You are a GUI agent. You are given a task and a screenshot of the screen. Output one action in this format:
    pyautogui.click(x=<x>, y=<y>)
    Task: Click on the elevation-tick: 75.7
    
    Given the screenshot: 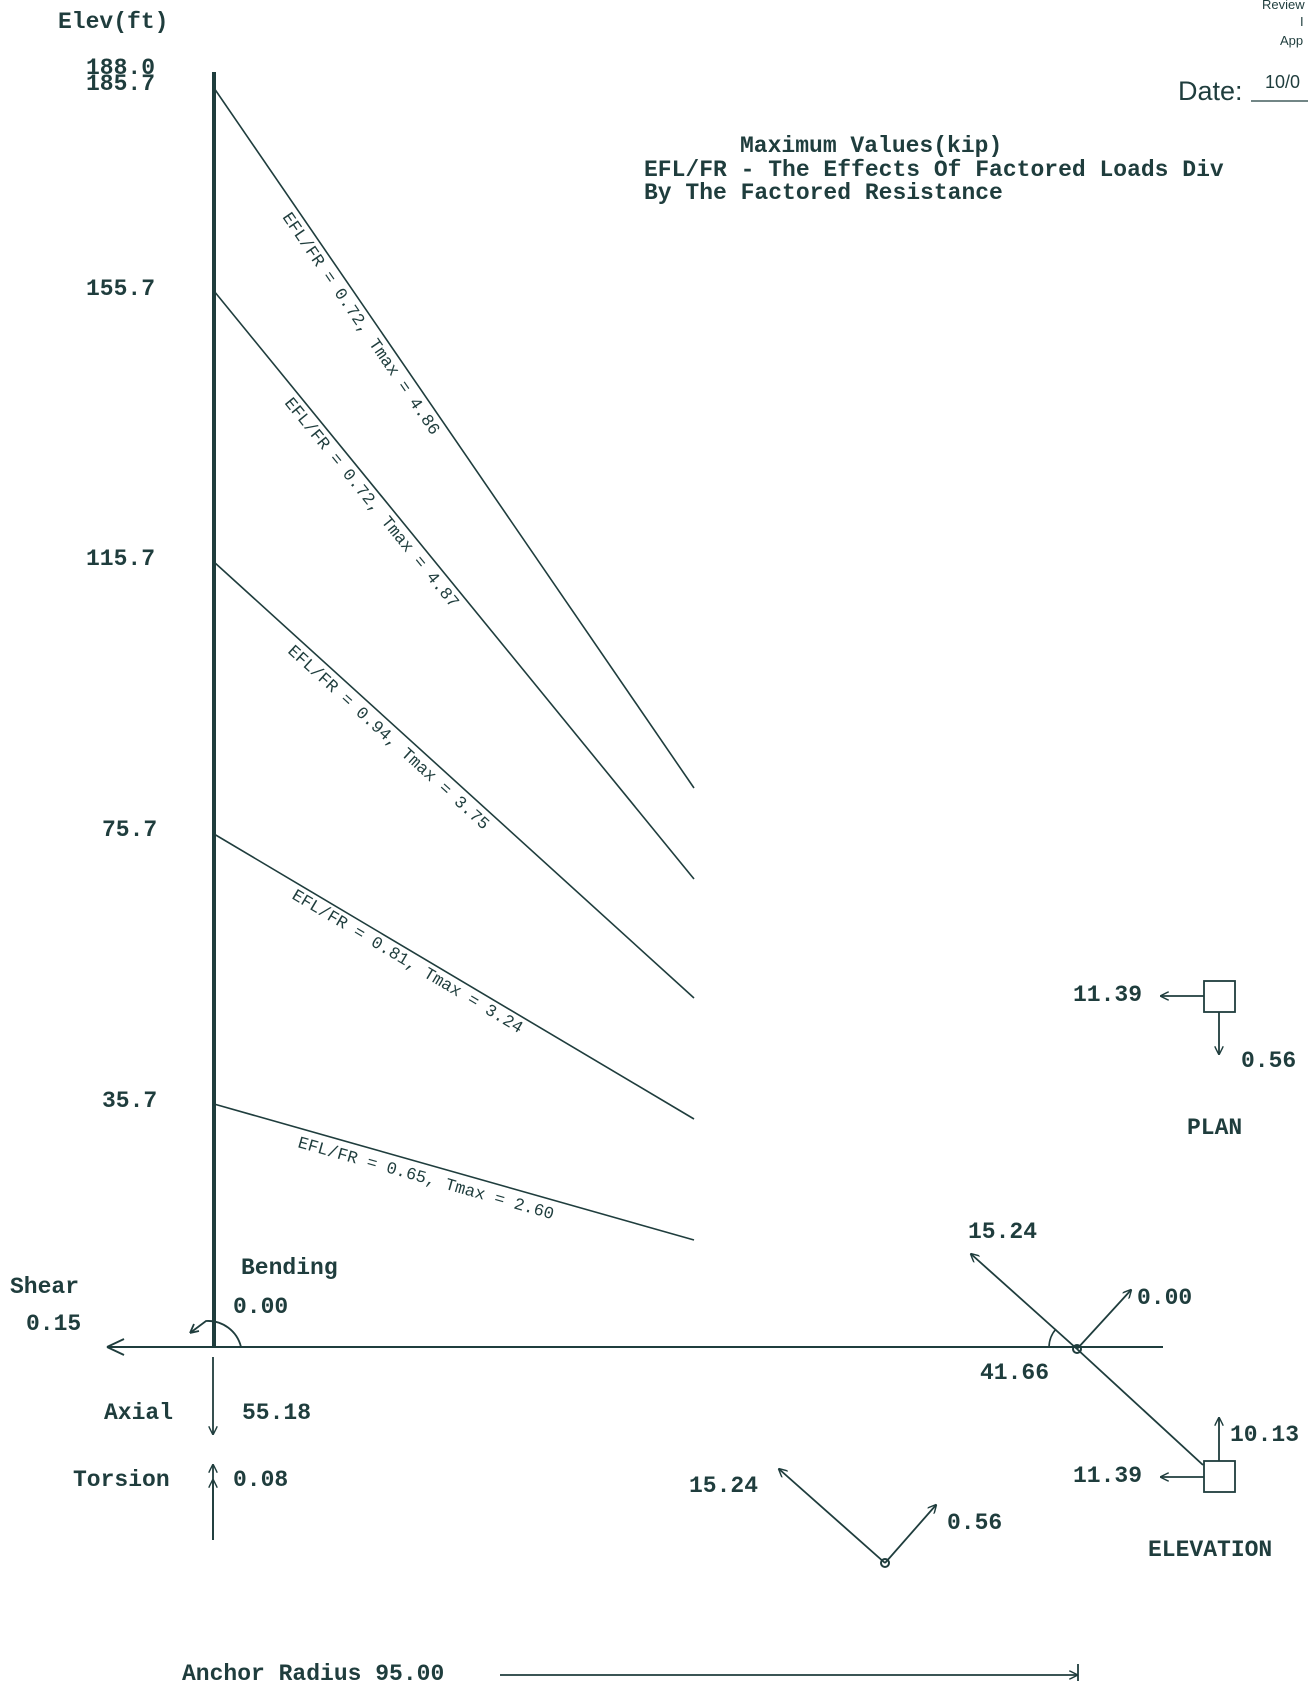 What is the action you would take?
    pyautogui.click(x=129, y=830)
    